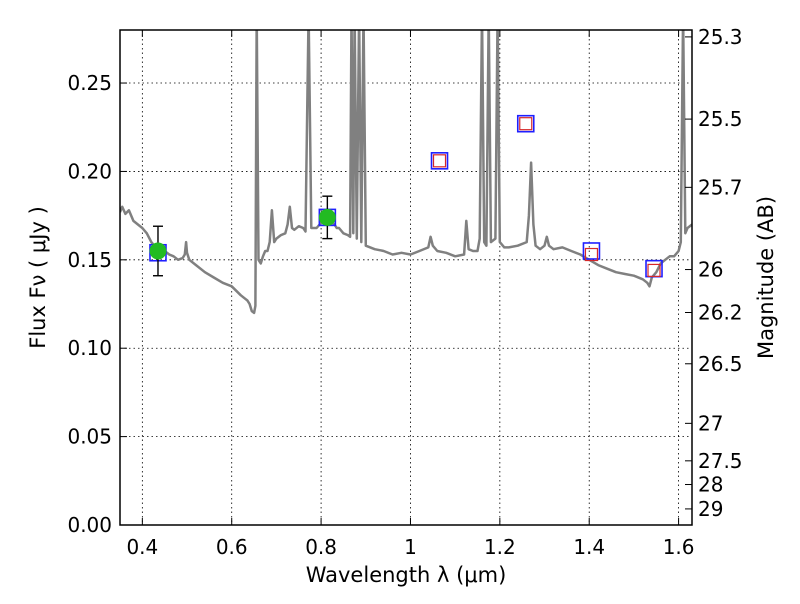 The height and width of the screenshot is (604, 800). I want to click on x-tick-label: 0.6, so click(232, 547).